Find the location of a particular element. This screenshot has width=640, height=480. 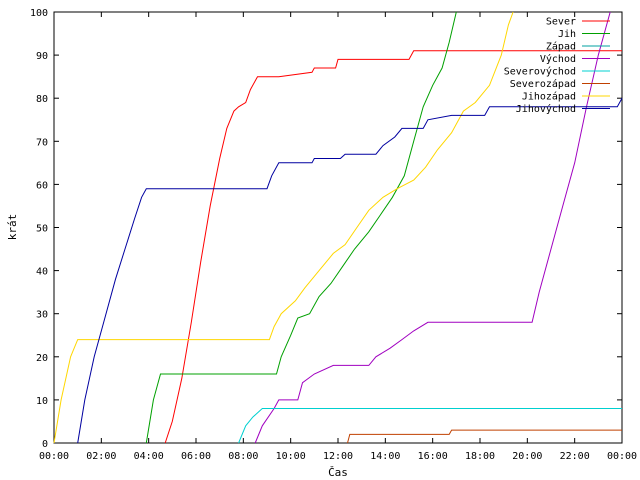

x-tick-label: 14:00 is located at coordinates (385, 456).